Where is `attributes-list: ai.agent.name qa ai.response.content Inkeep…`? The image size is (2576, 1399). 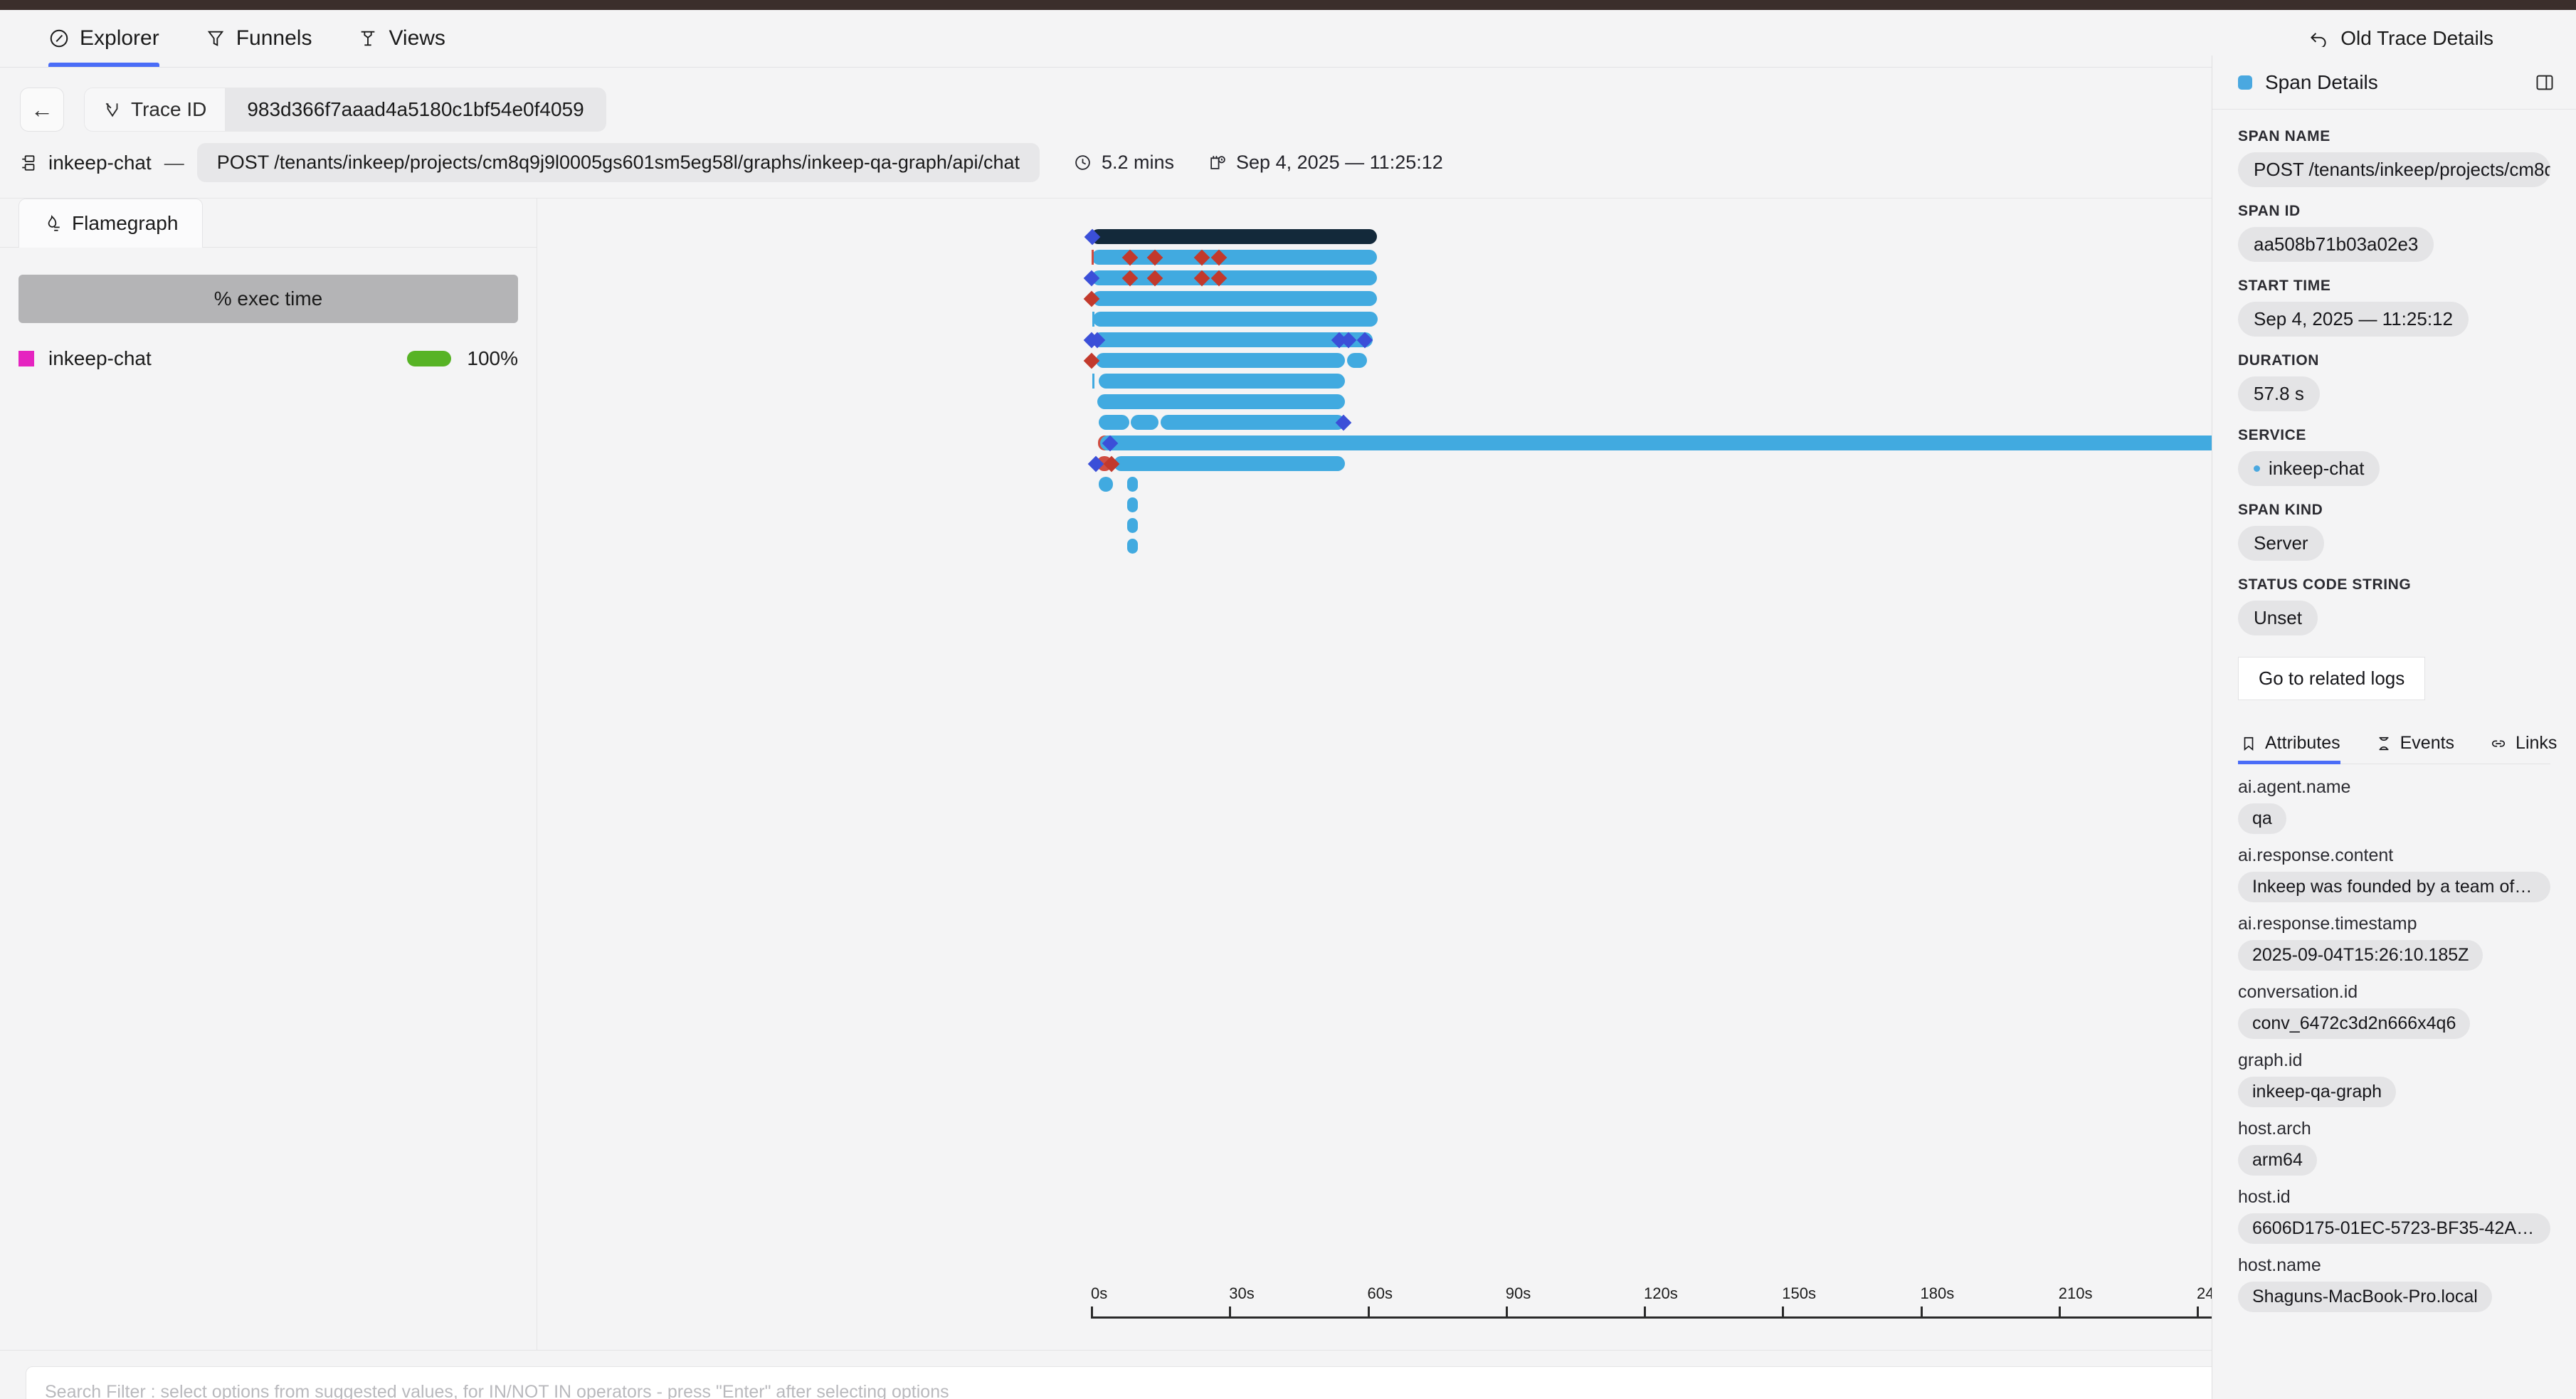
attributes-list: ai.agent.name qa ai.response.content Inkeep… is located at coordinates (2394, 1038).